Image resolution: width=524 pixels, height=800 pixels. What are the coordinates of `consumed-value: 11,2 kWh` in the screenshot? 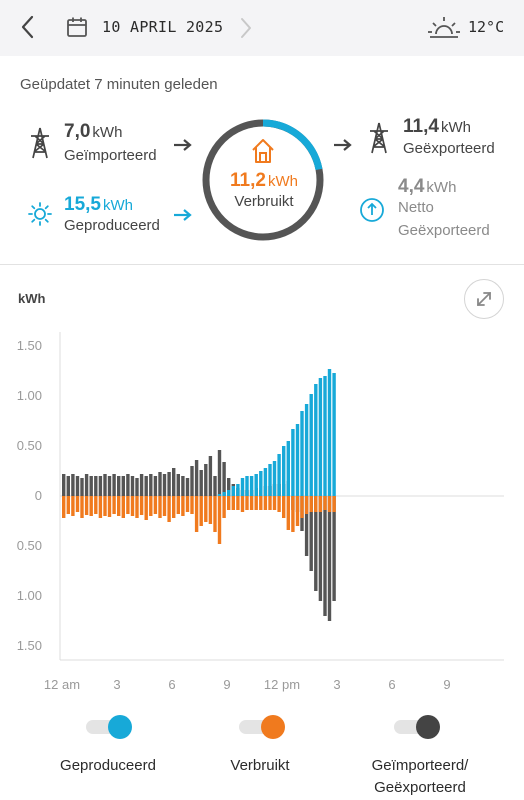 It's located at (264, 181).